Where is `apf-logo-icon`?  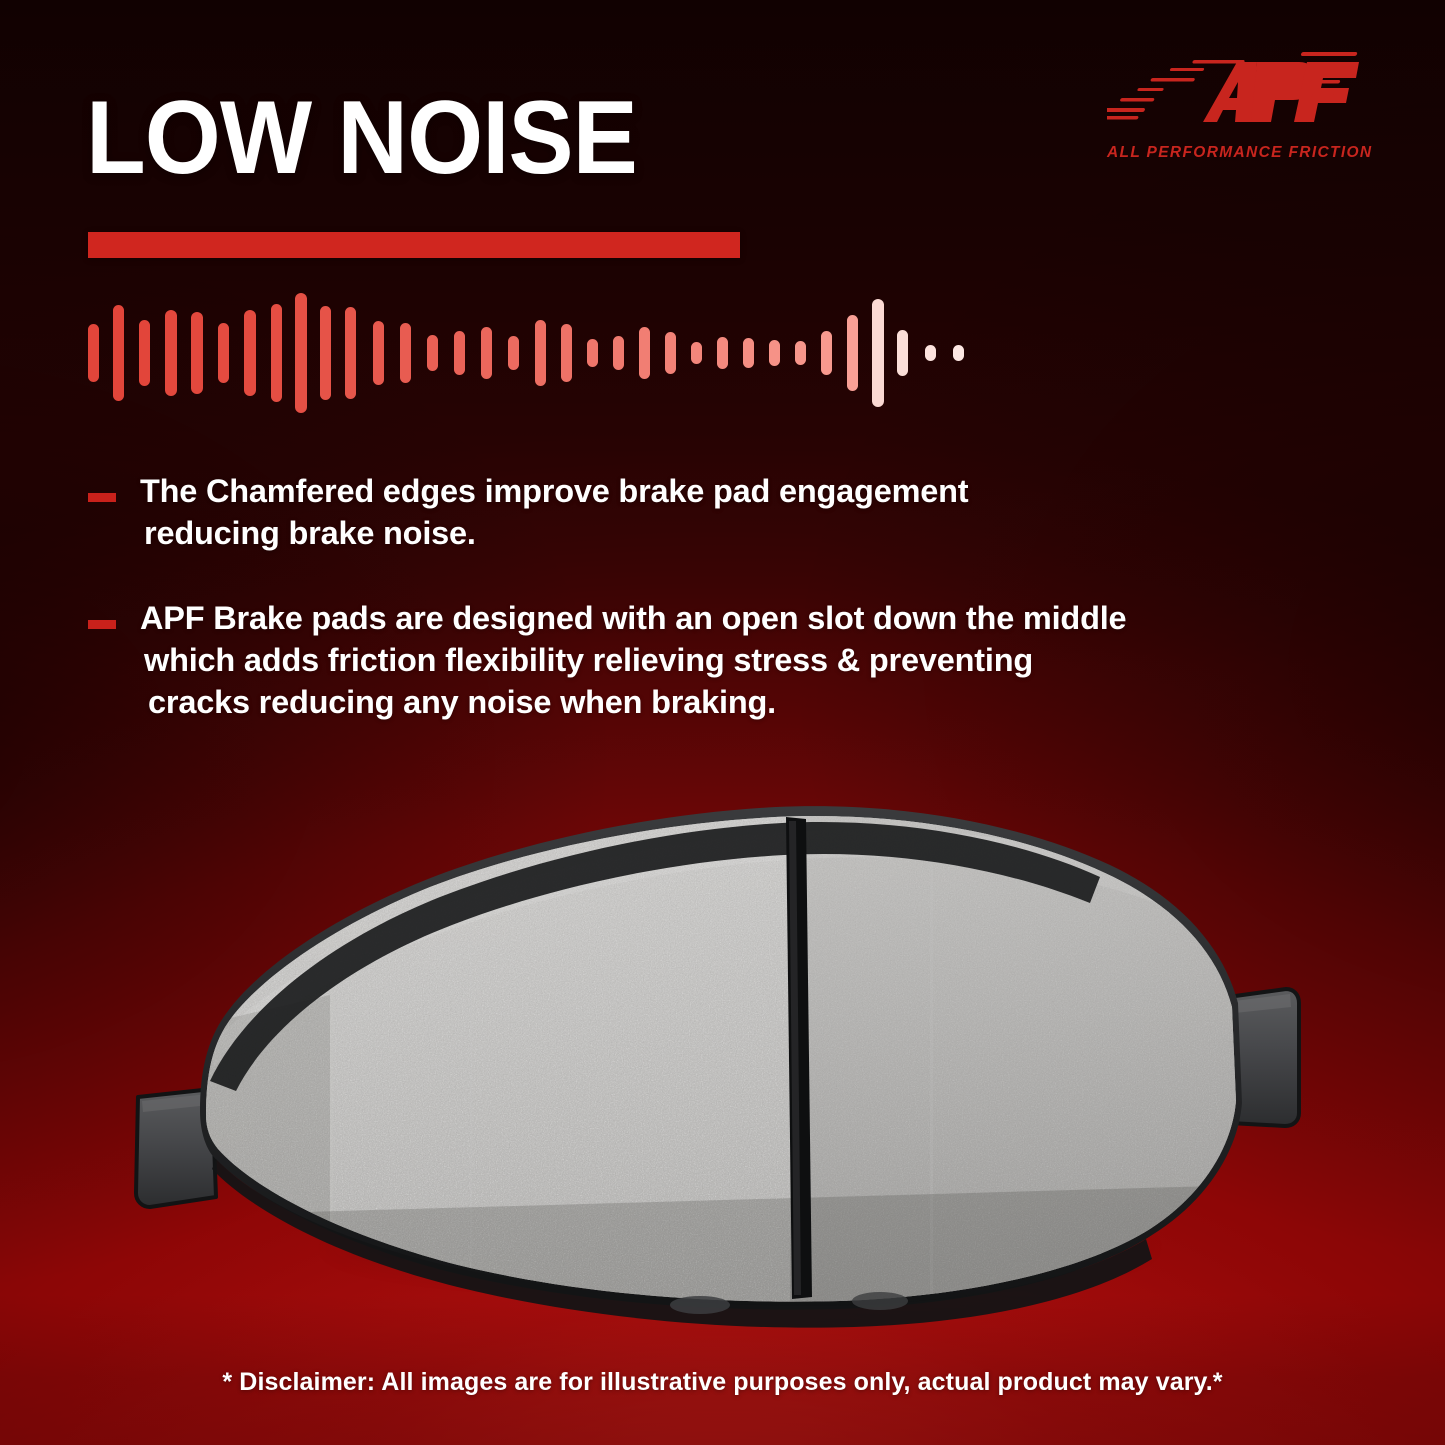
apf-logo-icon is located at coordinates (1233, 87).